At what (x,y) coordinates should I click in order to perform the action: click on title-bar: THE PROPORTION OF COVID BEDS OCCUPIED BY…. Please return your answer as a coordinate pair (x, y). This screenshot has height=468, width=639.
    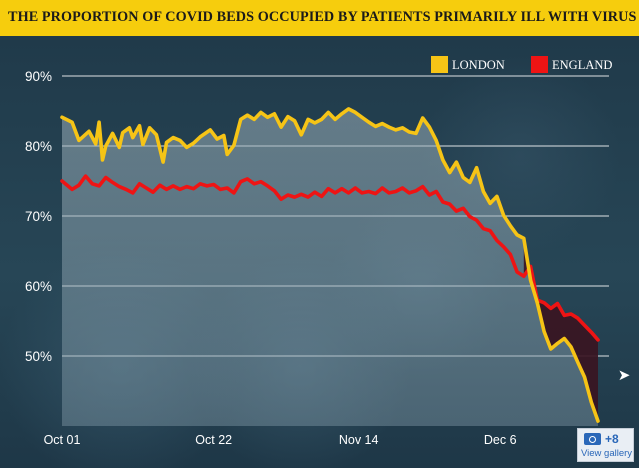
    Looking at the image, I should click on (319, 18).